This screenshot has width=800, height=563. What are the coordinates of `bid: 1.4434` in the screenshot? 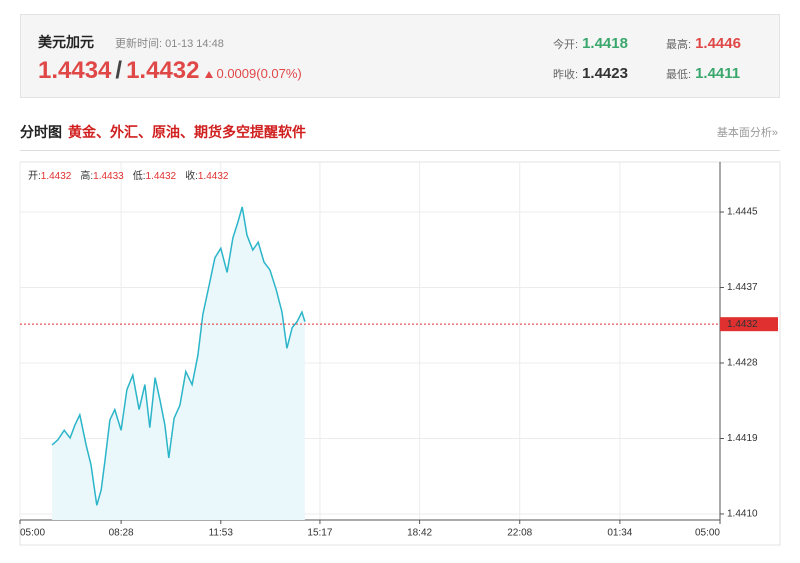 It's located at (75, 70).